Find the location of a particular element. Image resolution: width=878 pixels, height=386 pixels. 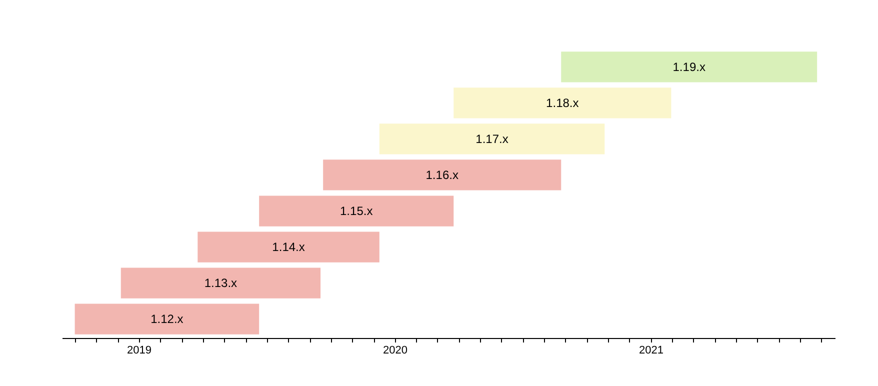

annotation: 1.15.x is located at coordinates (356, 211).